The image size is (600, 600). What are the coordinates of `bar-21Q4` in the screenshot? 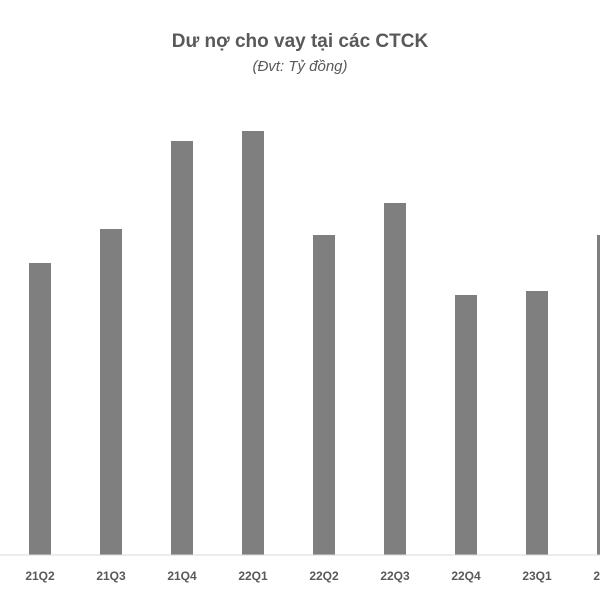 It's located at (182, 348).